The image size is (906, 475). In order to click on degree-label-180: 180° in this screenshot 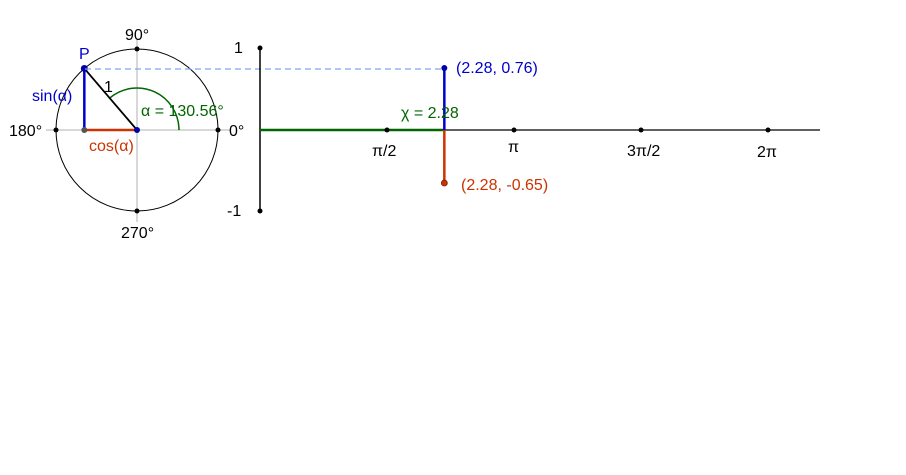, I will do `click(25, 131)`.